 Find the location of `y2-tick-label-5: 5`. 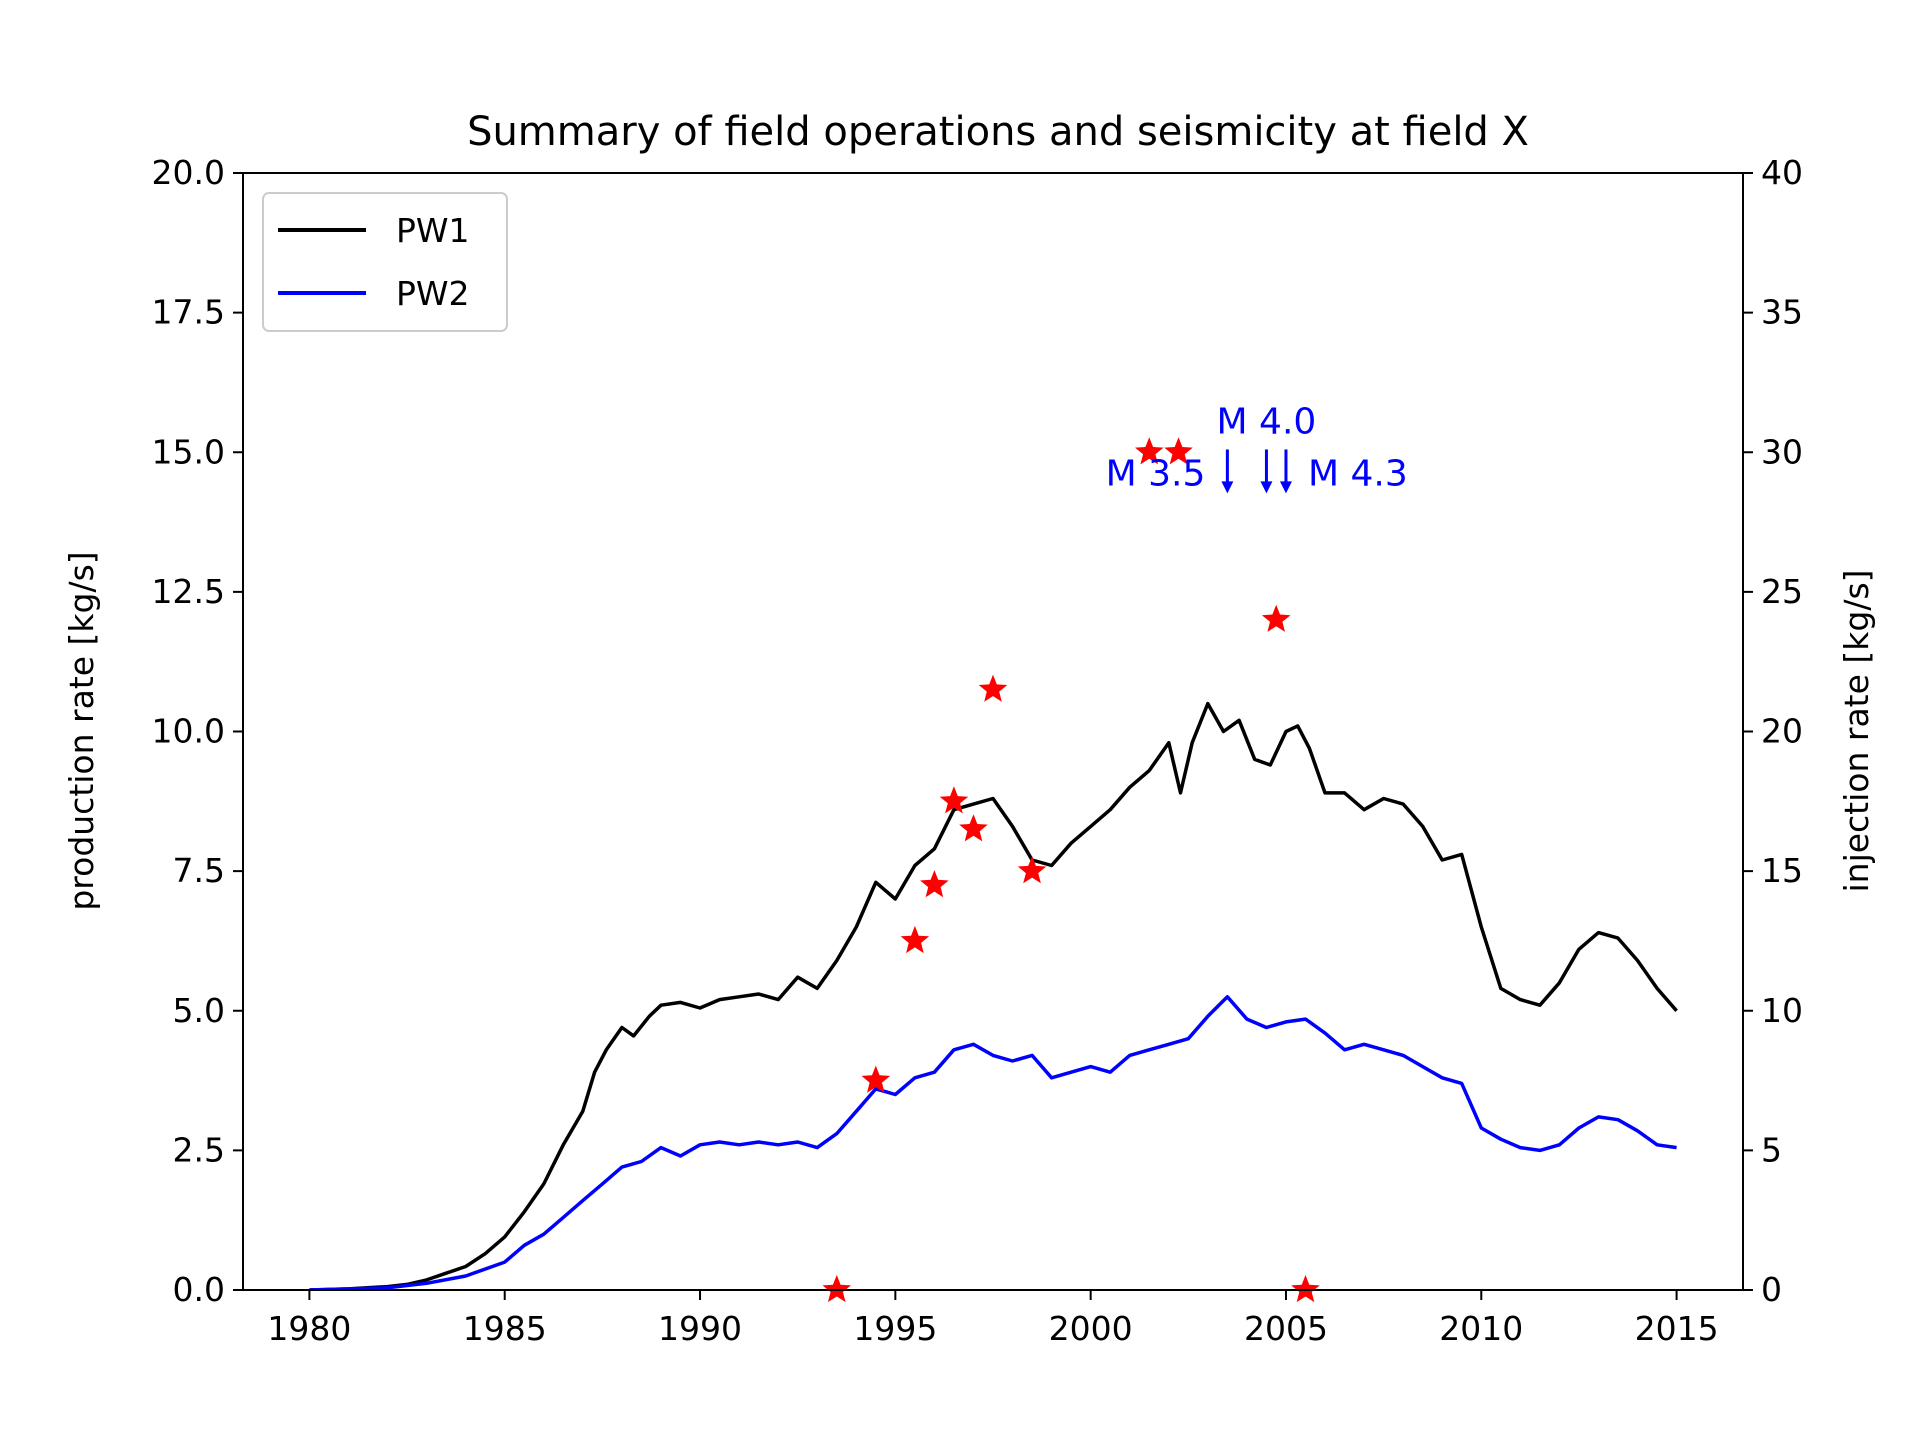

y2-tick-label-5: 5 is located at coordinates (1771, 1149).